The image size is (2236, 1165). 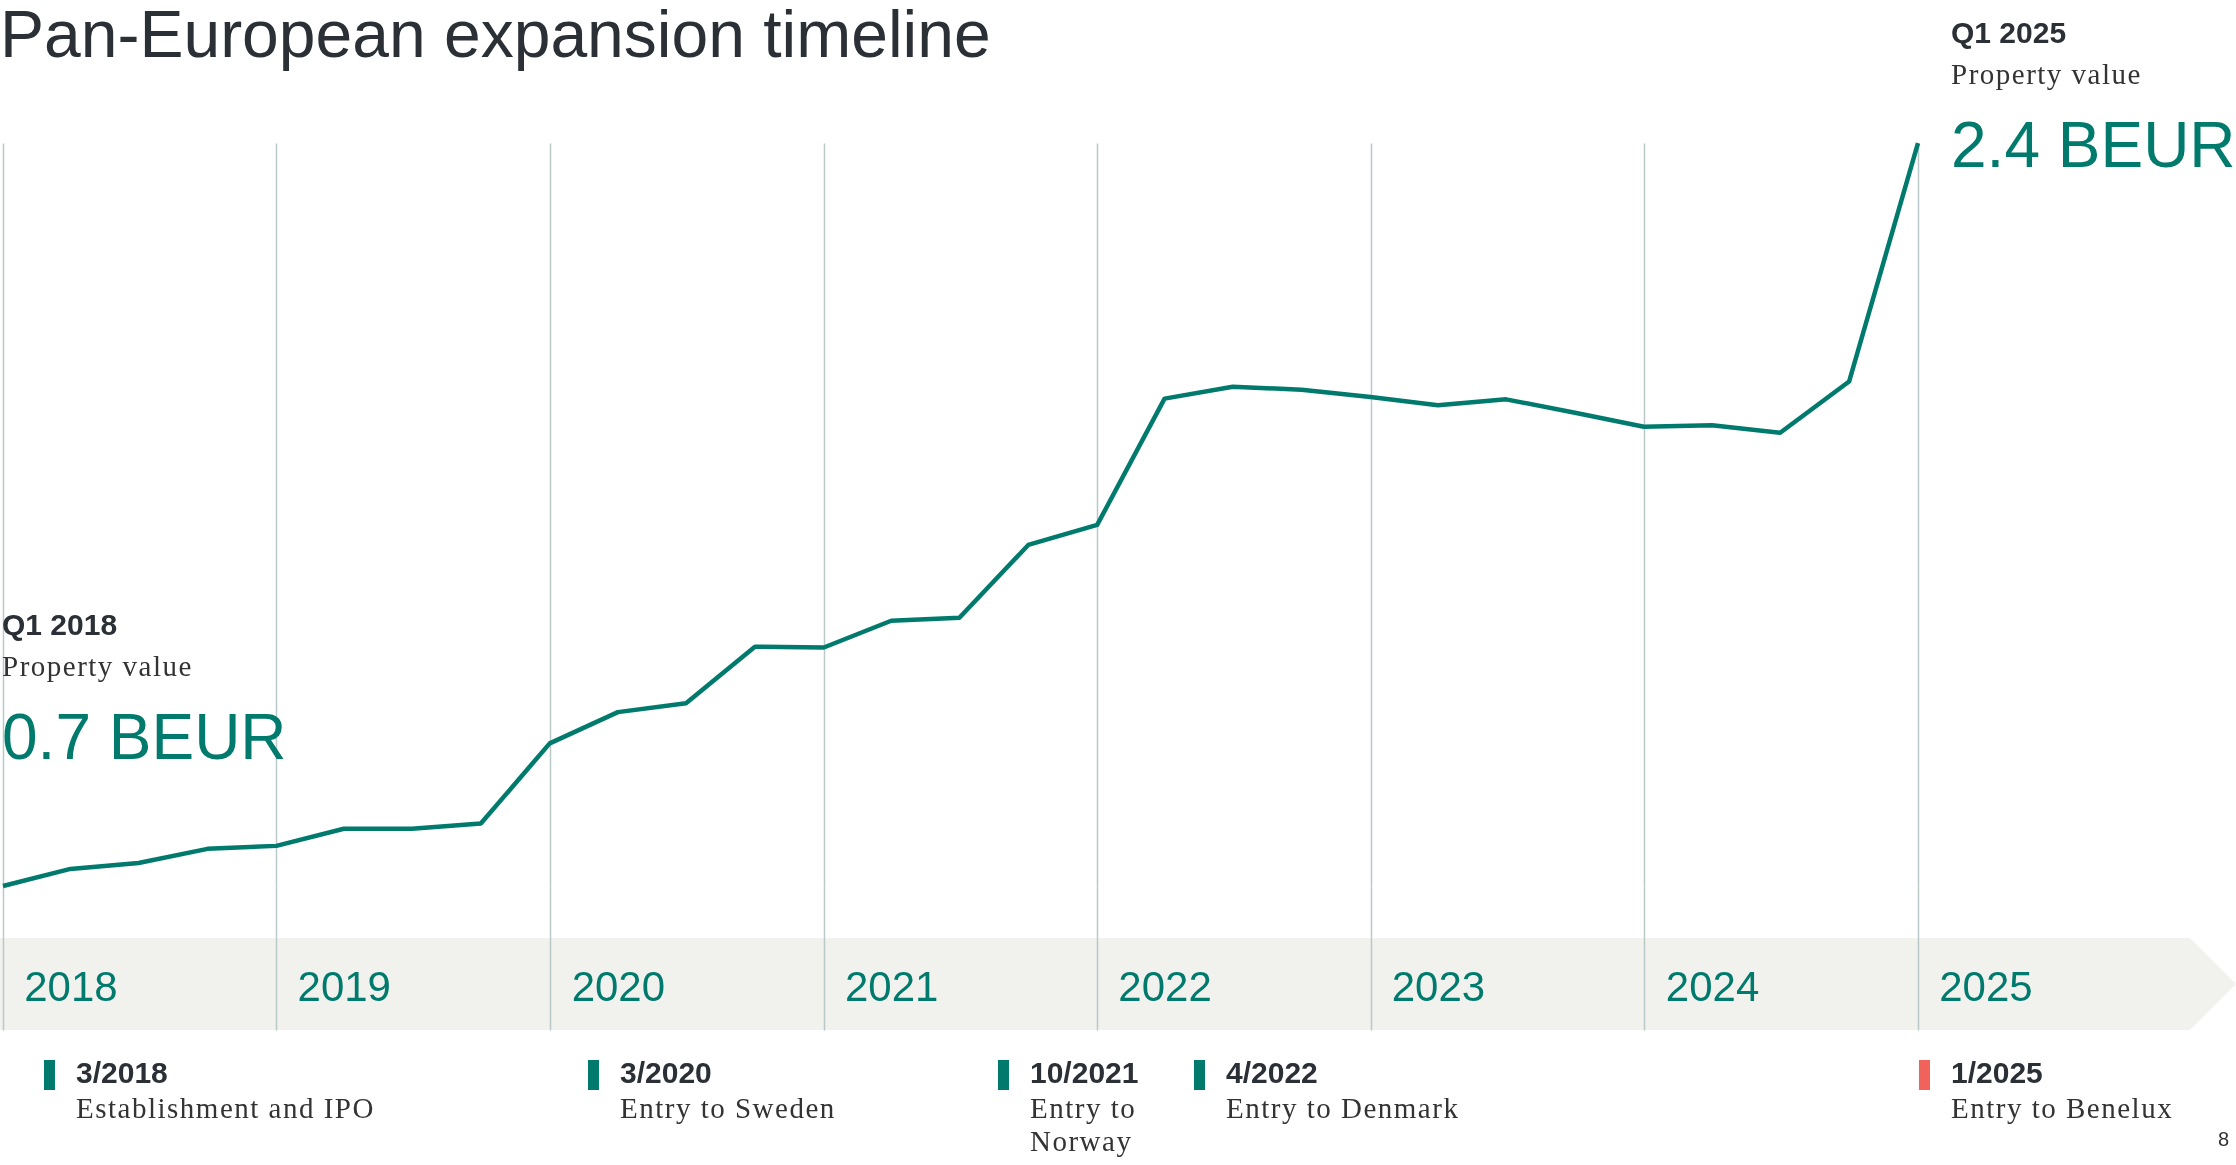 What do you see at coordinates (2009, 33) in the screenshot?
I see `text: Q1 2025` at bounding box center [2009, 33].